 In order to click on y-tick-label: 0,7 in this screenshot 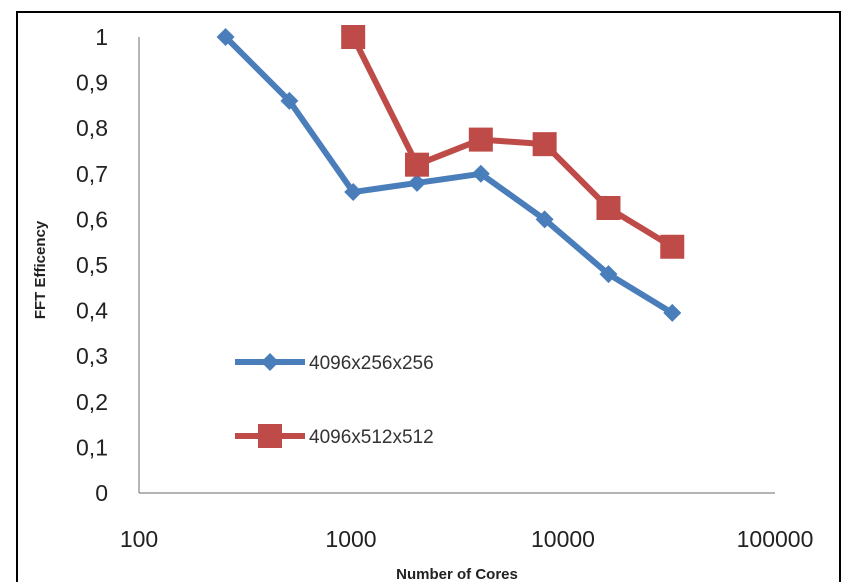, I will do `click(92, 174)`.